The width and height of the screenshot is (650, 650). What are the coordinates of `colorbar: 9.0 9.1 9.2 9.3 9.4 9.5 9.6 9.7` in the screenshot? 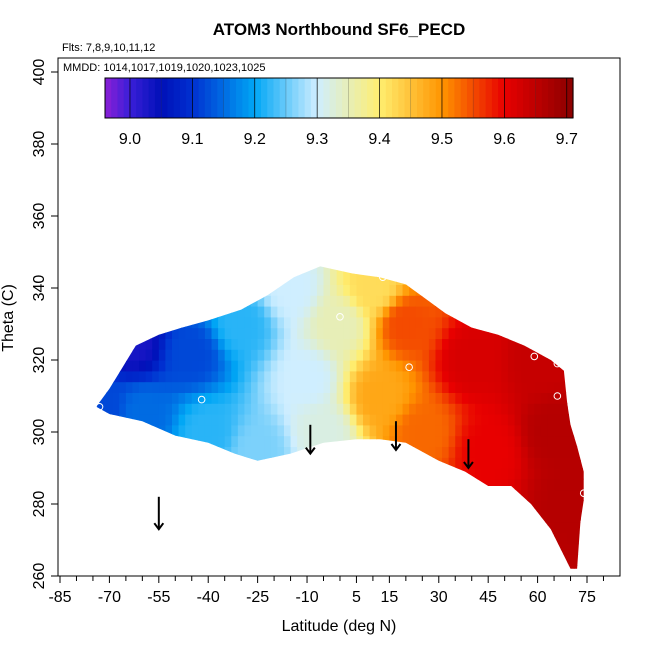 It's located at (341, 112).